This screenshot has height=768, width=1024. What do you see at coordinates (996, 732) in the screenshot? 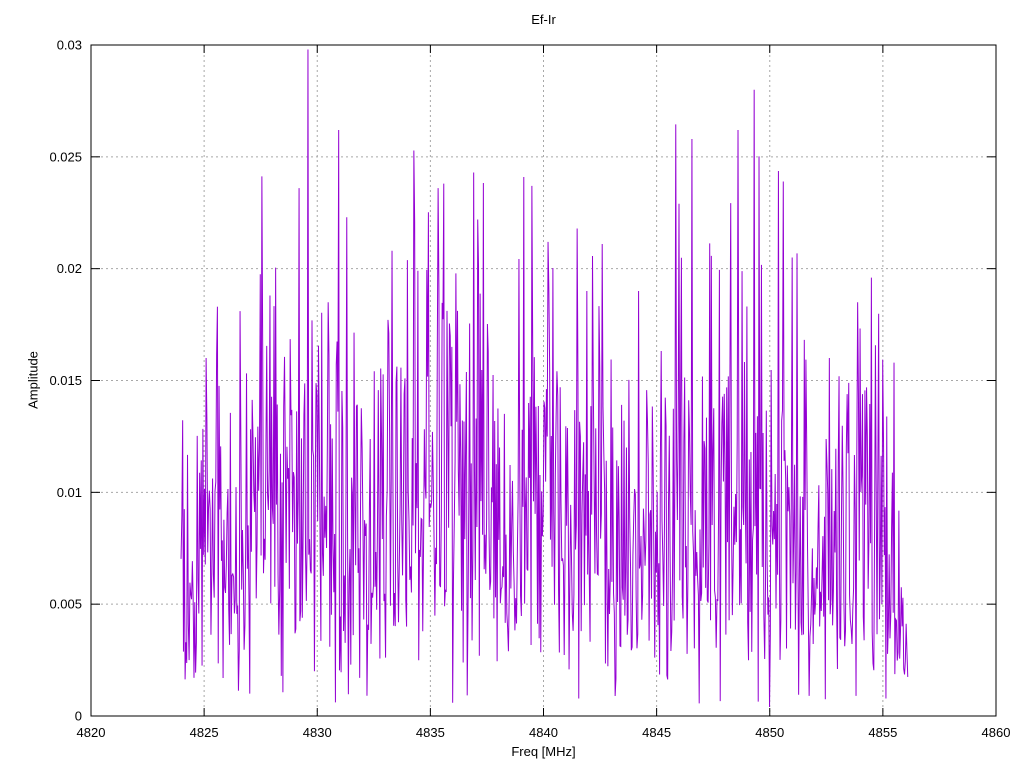
I see `x-tick-label: 4860` at bounding box center [996, 732].